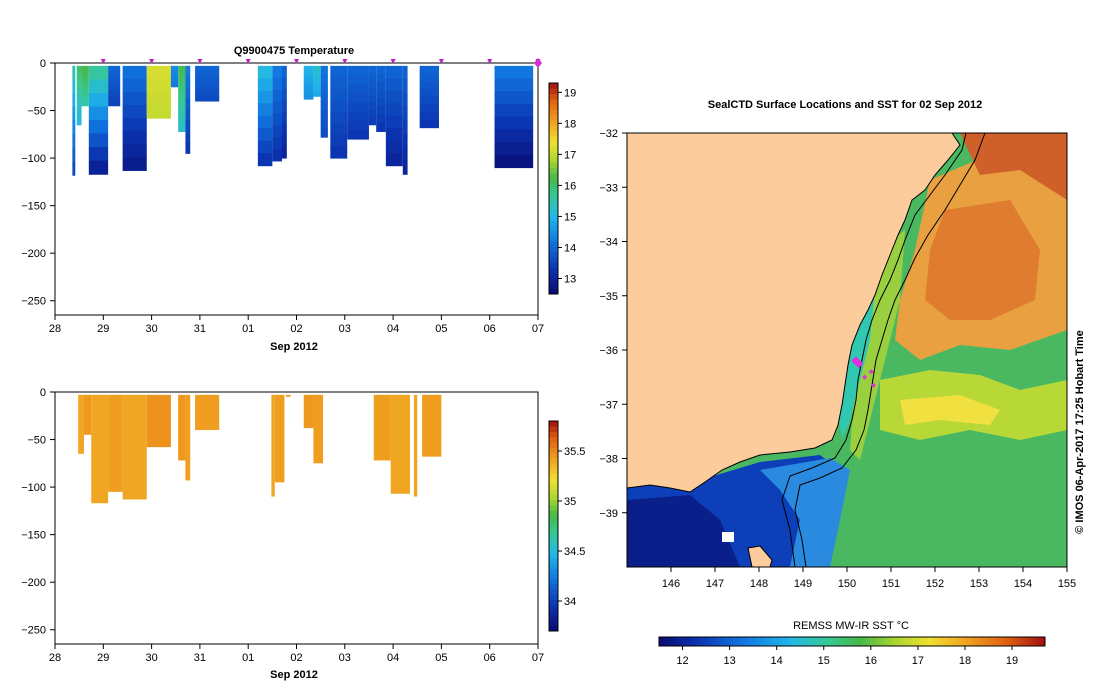 The image size is (1099, 700). I want to click on colorbar-frame, so click(553, 526).